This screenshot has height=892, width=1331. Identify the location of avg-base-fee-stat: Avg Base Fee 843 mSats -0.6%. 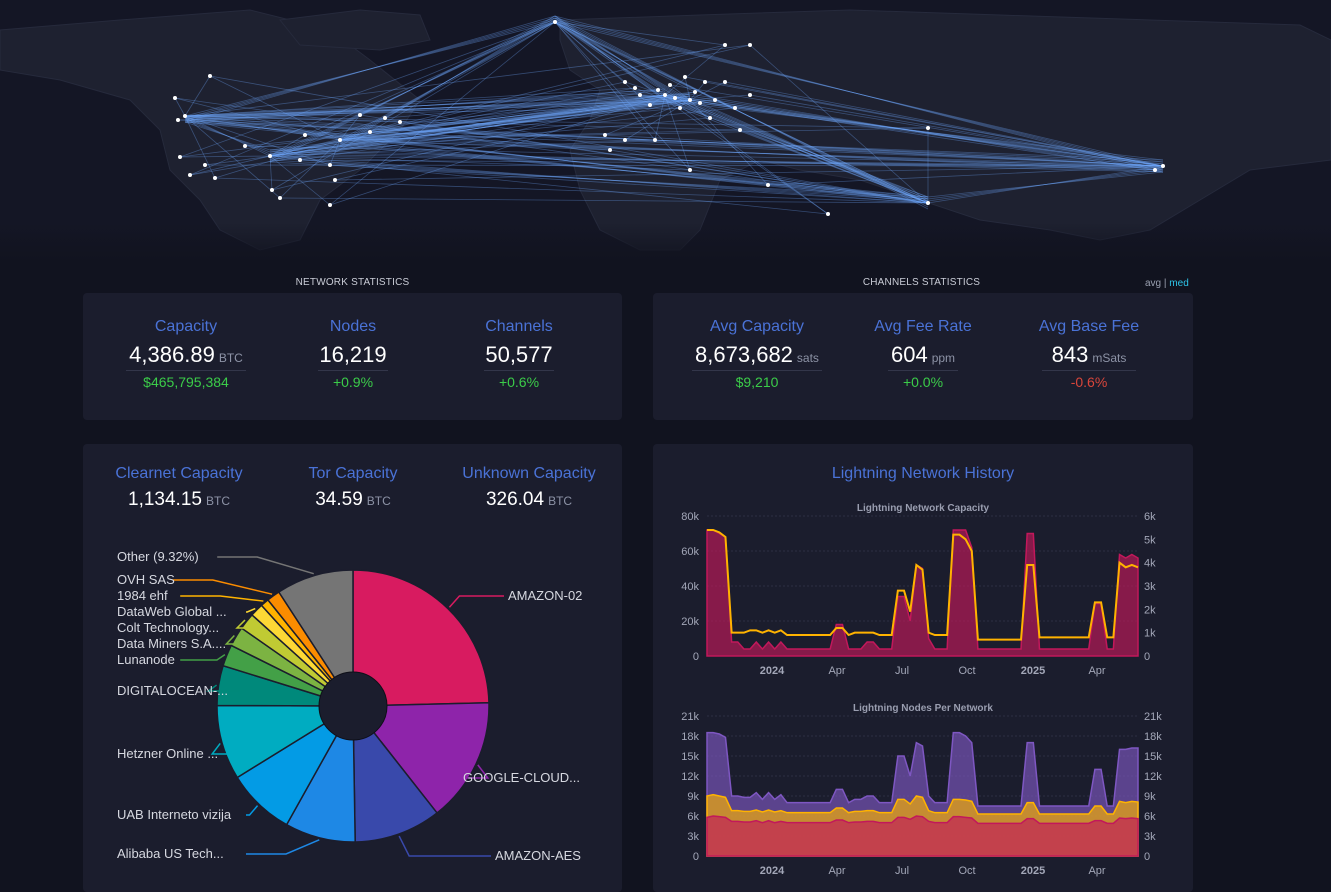
(1089, 354).